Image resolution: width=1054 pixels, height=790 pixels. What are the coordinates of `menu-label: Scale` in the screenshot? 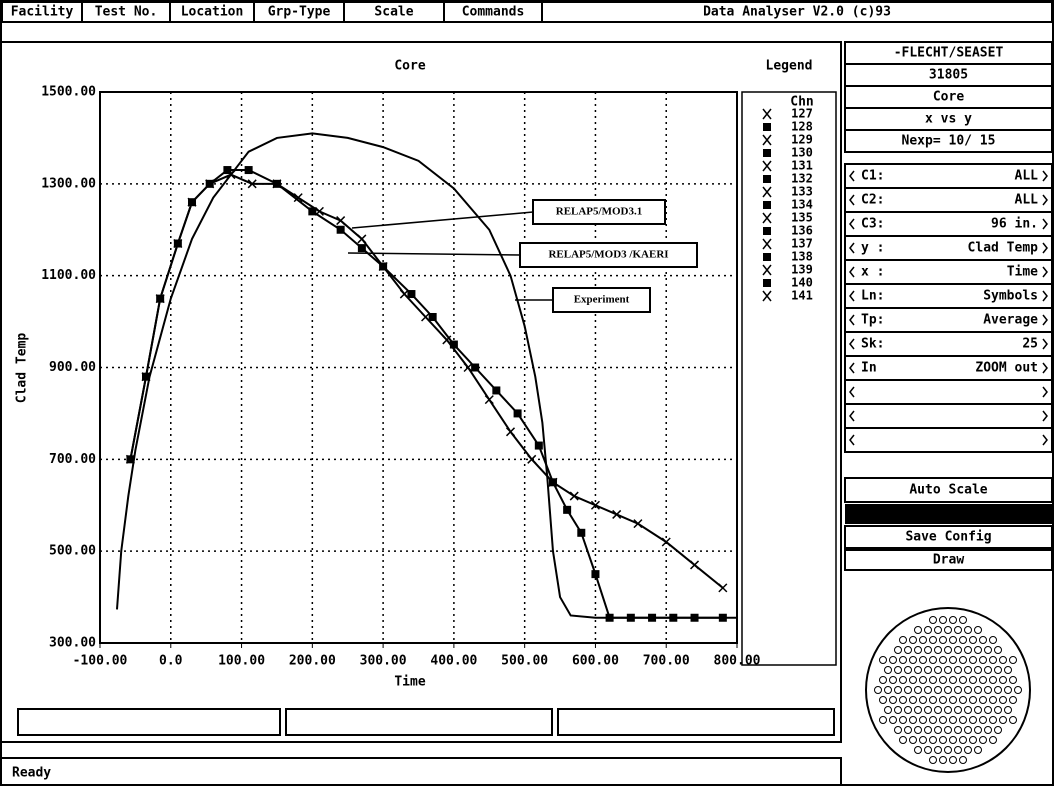 It's located at (393, 12).